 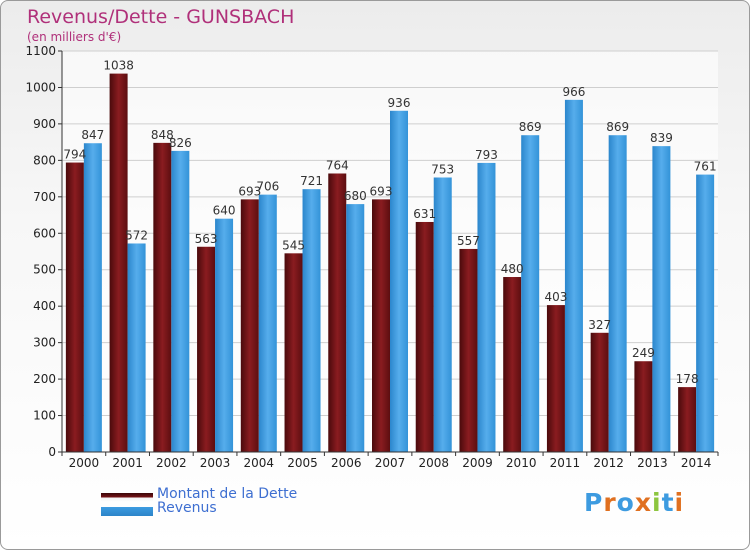 What do you see at coordinates (594, 502) in the screenshot?
I see `logo-letter: P` at bounding box center [594, 502].